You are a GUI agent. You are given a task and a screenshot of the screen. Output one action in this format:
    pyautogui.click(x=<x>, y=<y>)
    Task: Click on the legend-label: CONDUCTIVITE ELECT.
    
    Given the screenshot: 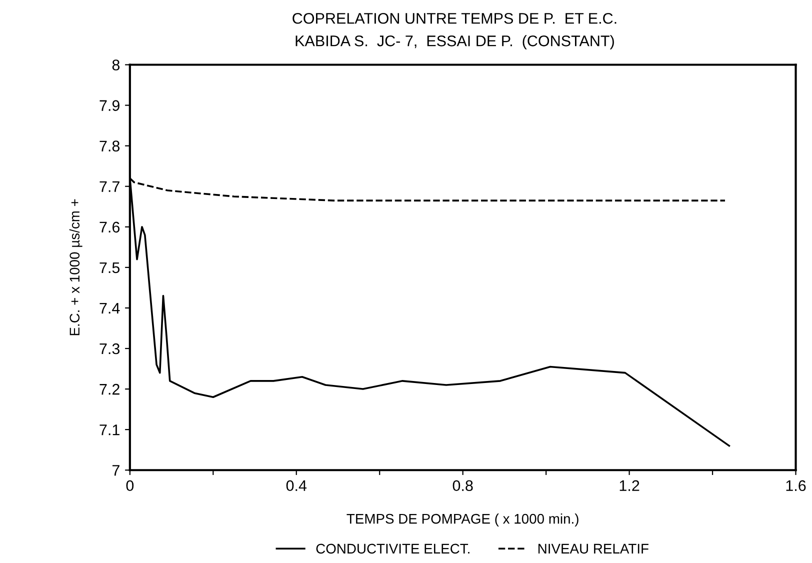 What is the action you would take?
    pyautogui.click(x=393, y=549)
    